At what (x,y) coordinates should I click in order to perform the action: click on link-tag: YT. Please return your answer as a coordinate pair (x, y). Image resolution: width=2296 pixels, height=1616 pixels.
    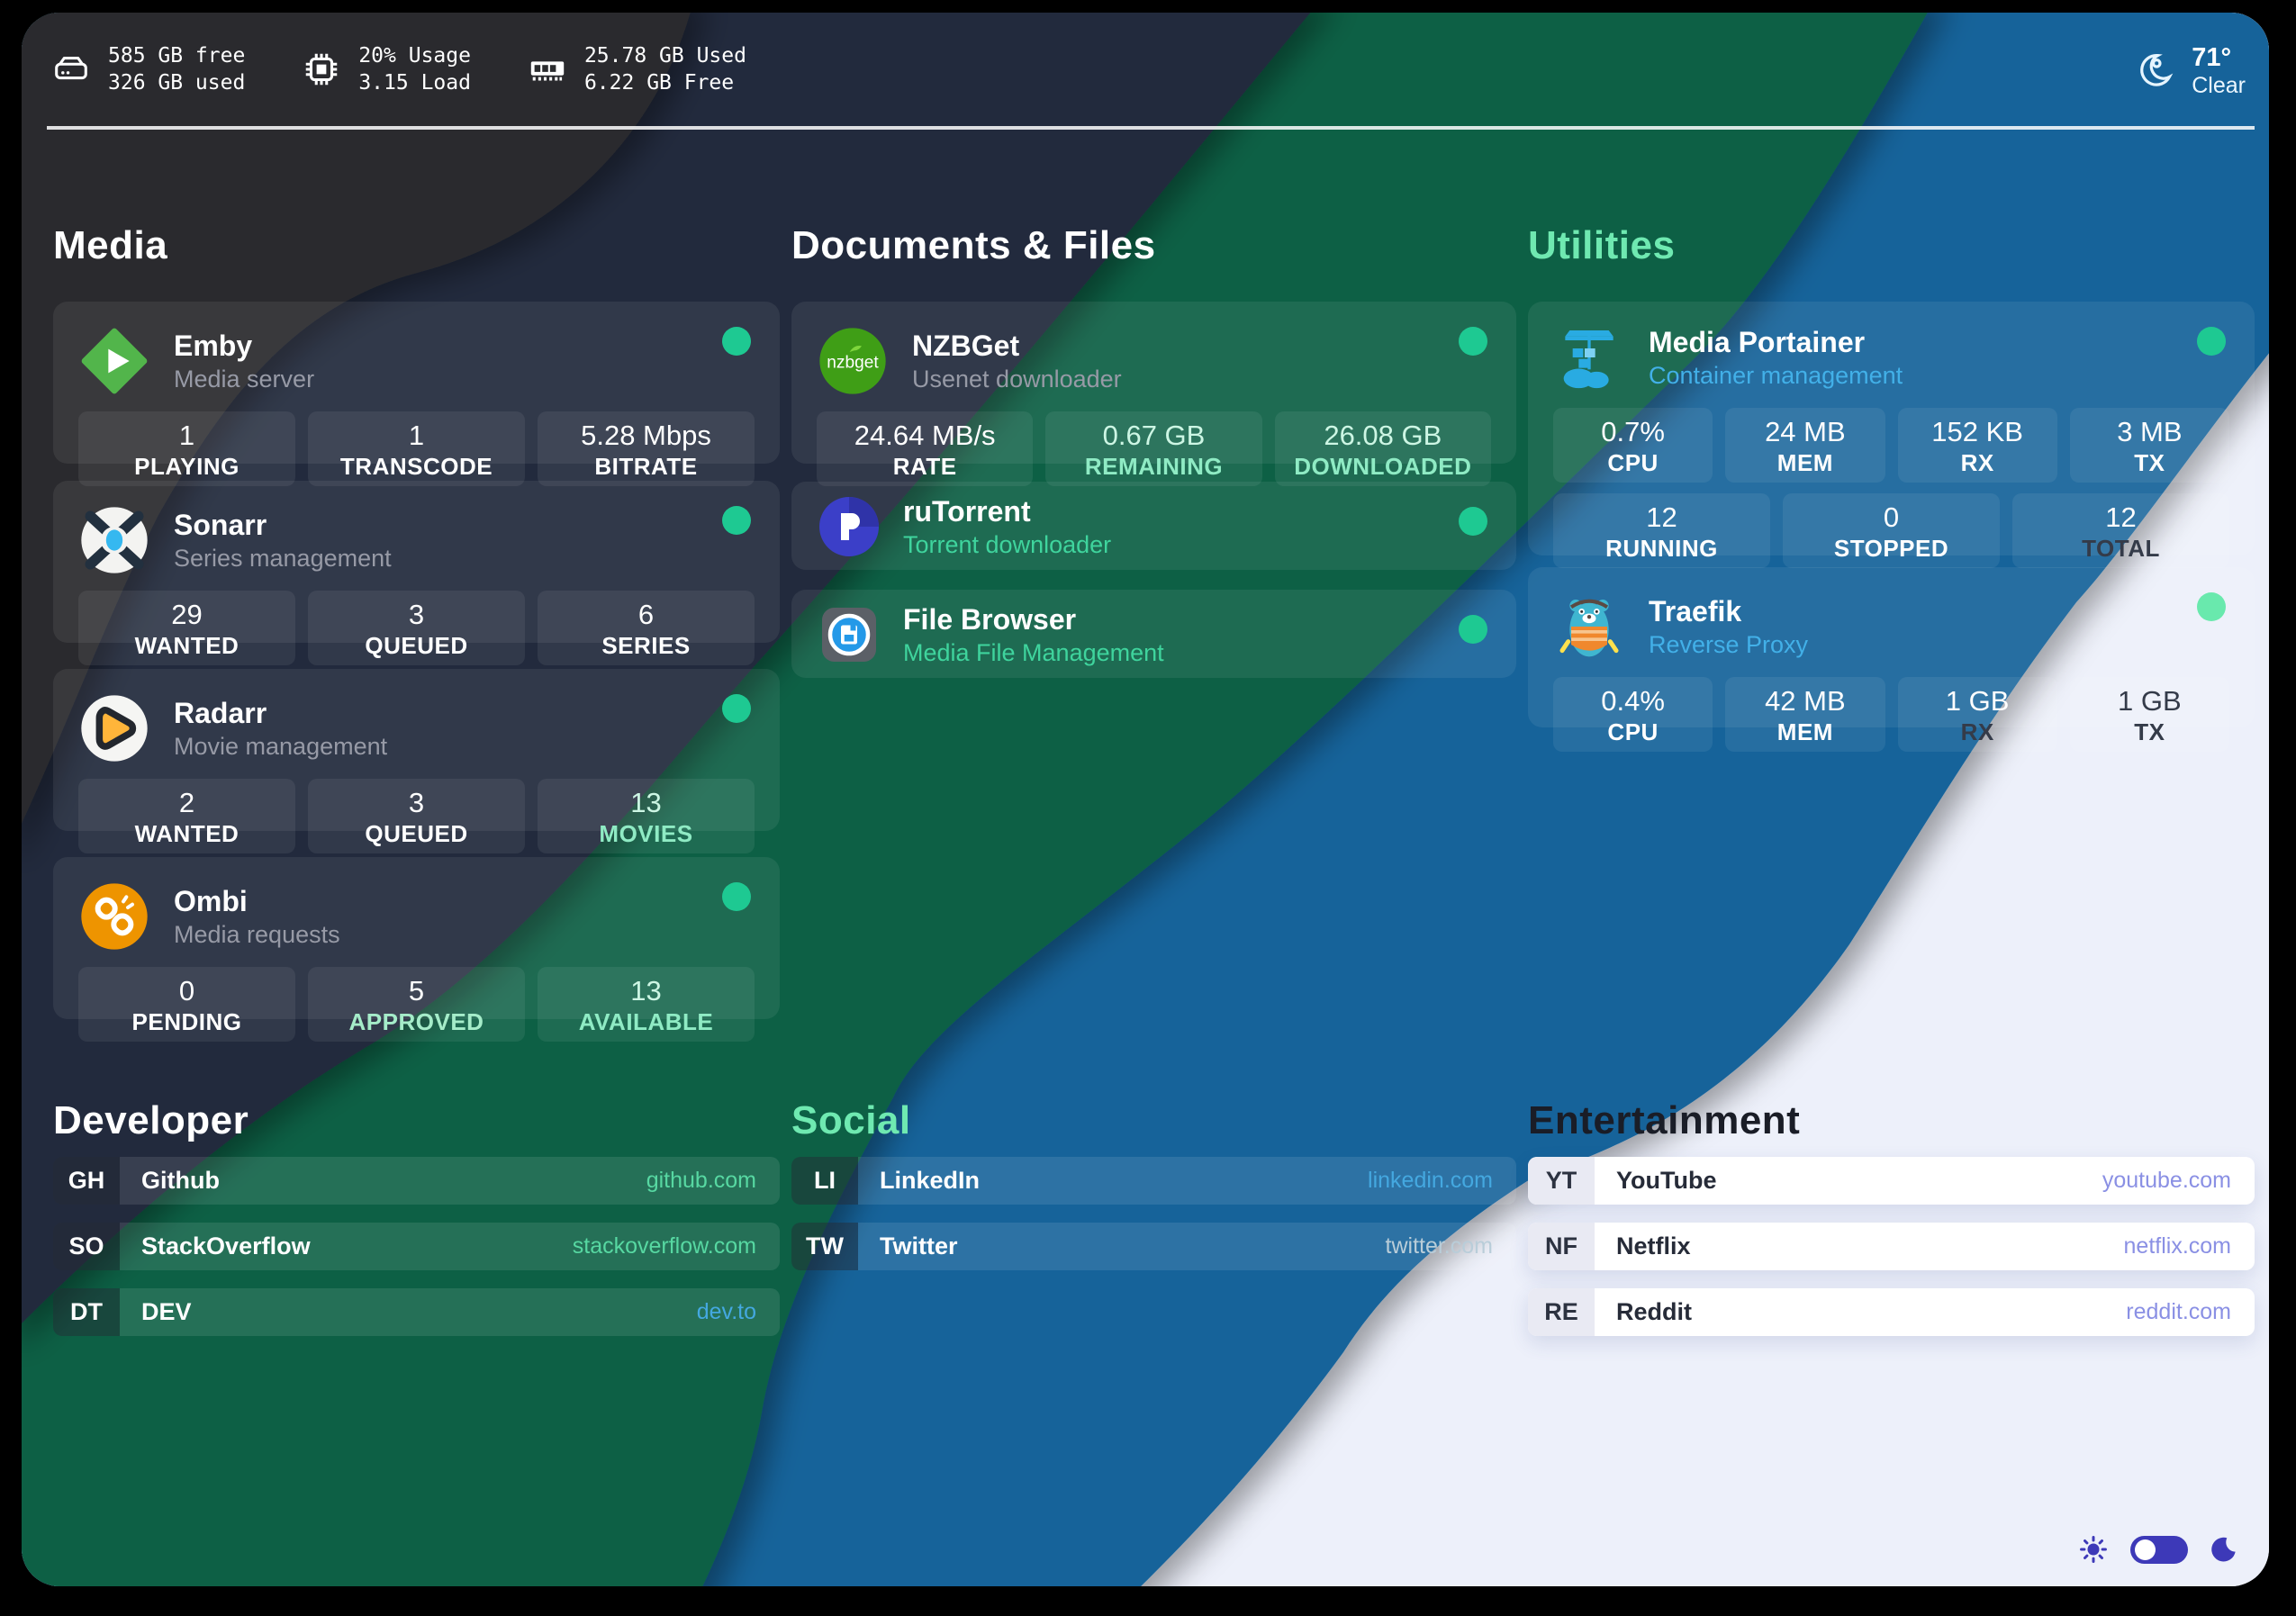
    Looking at the image, I should click on (1561, 1181).